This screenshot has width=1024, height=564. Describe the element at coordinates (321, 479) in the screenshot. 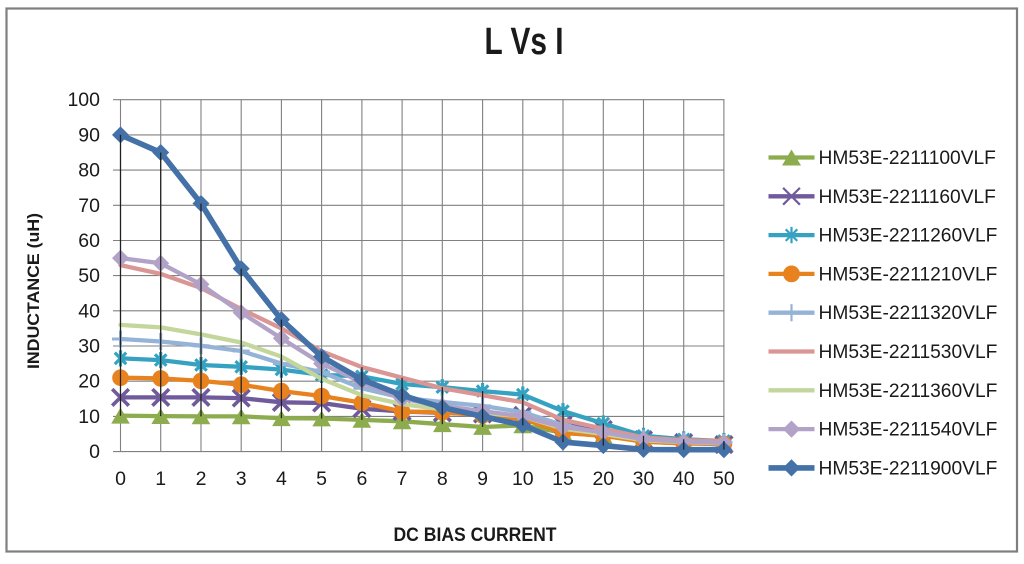

I see `svg-text: 5` at that location.